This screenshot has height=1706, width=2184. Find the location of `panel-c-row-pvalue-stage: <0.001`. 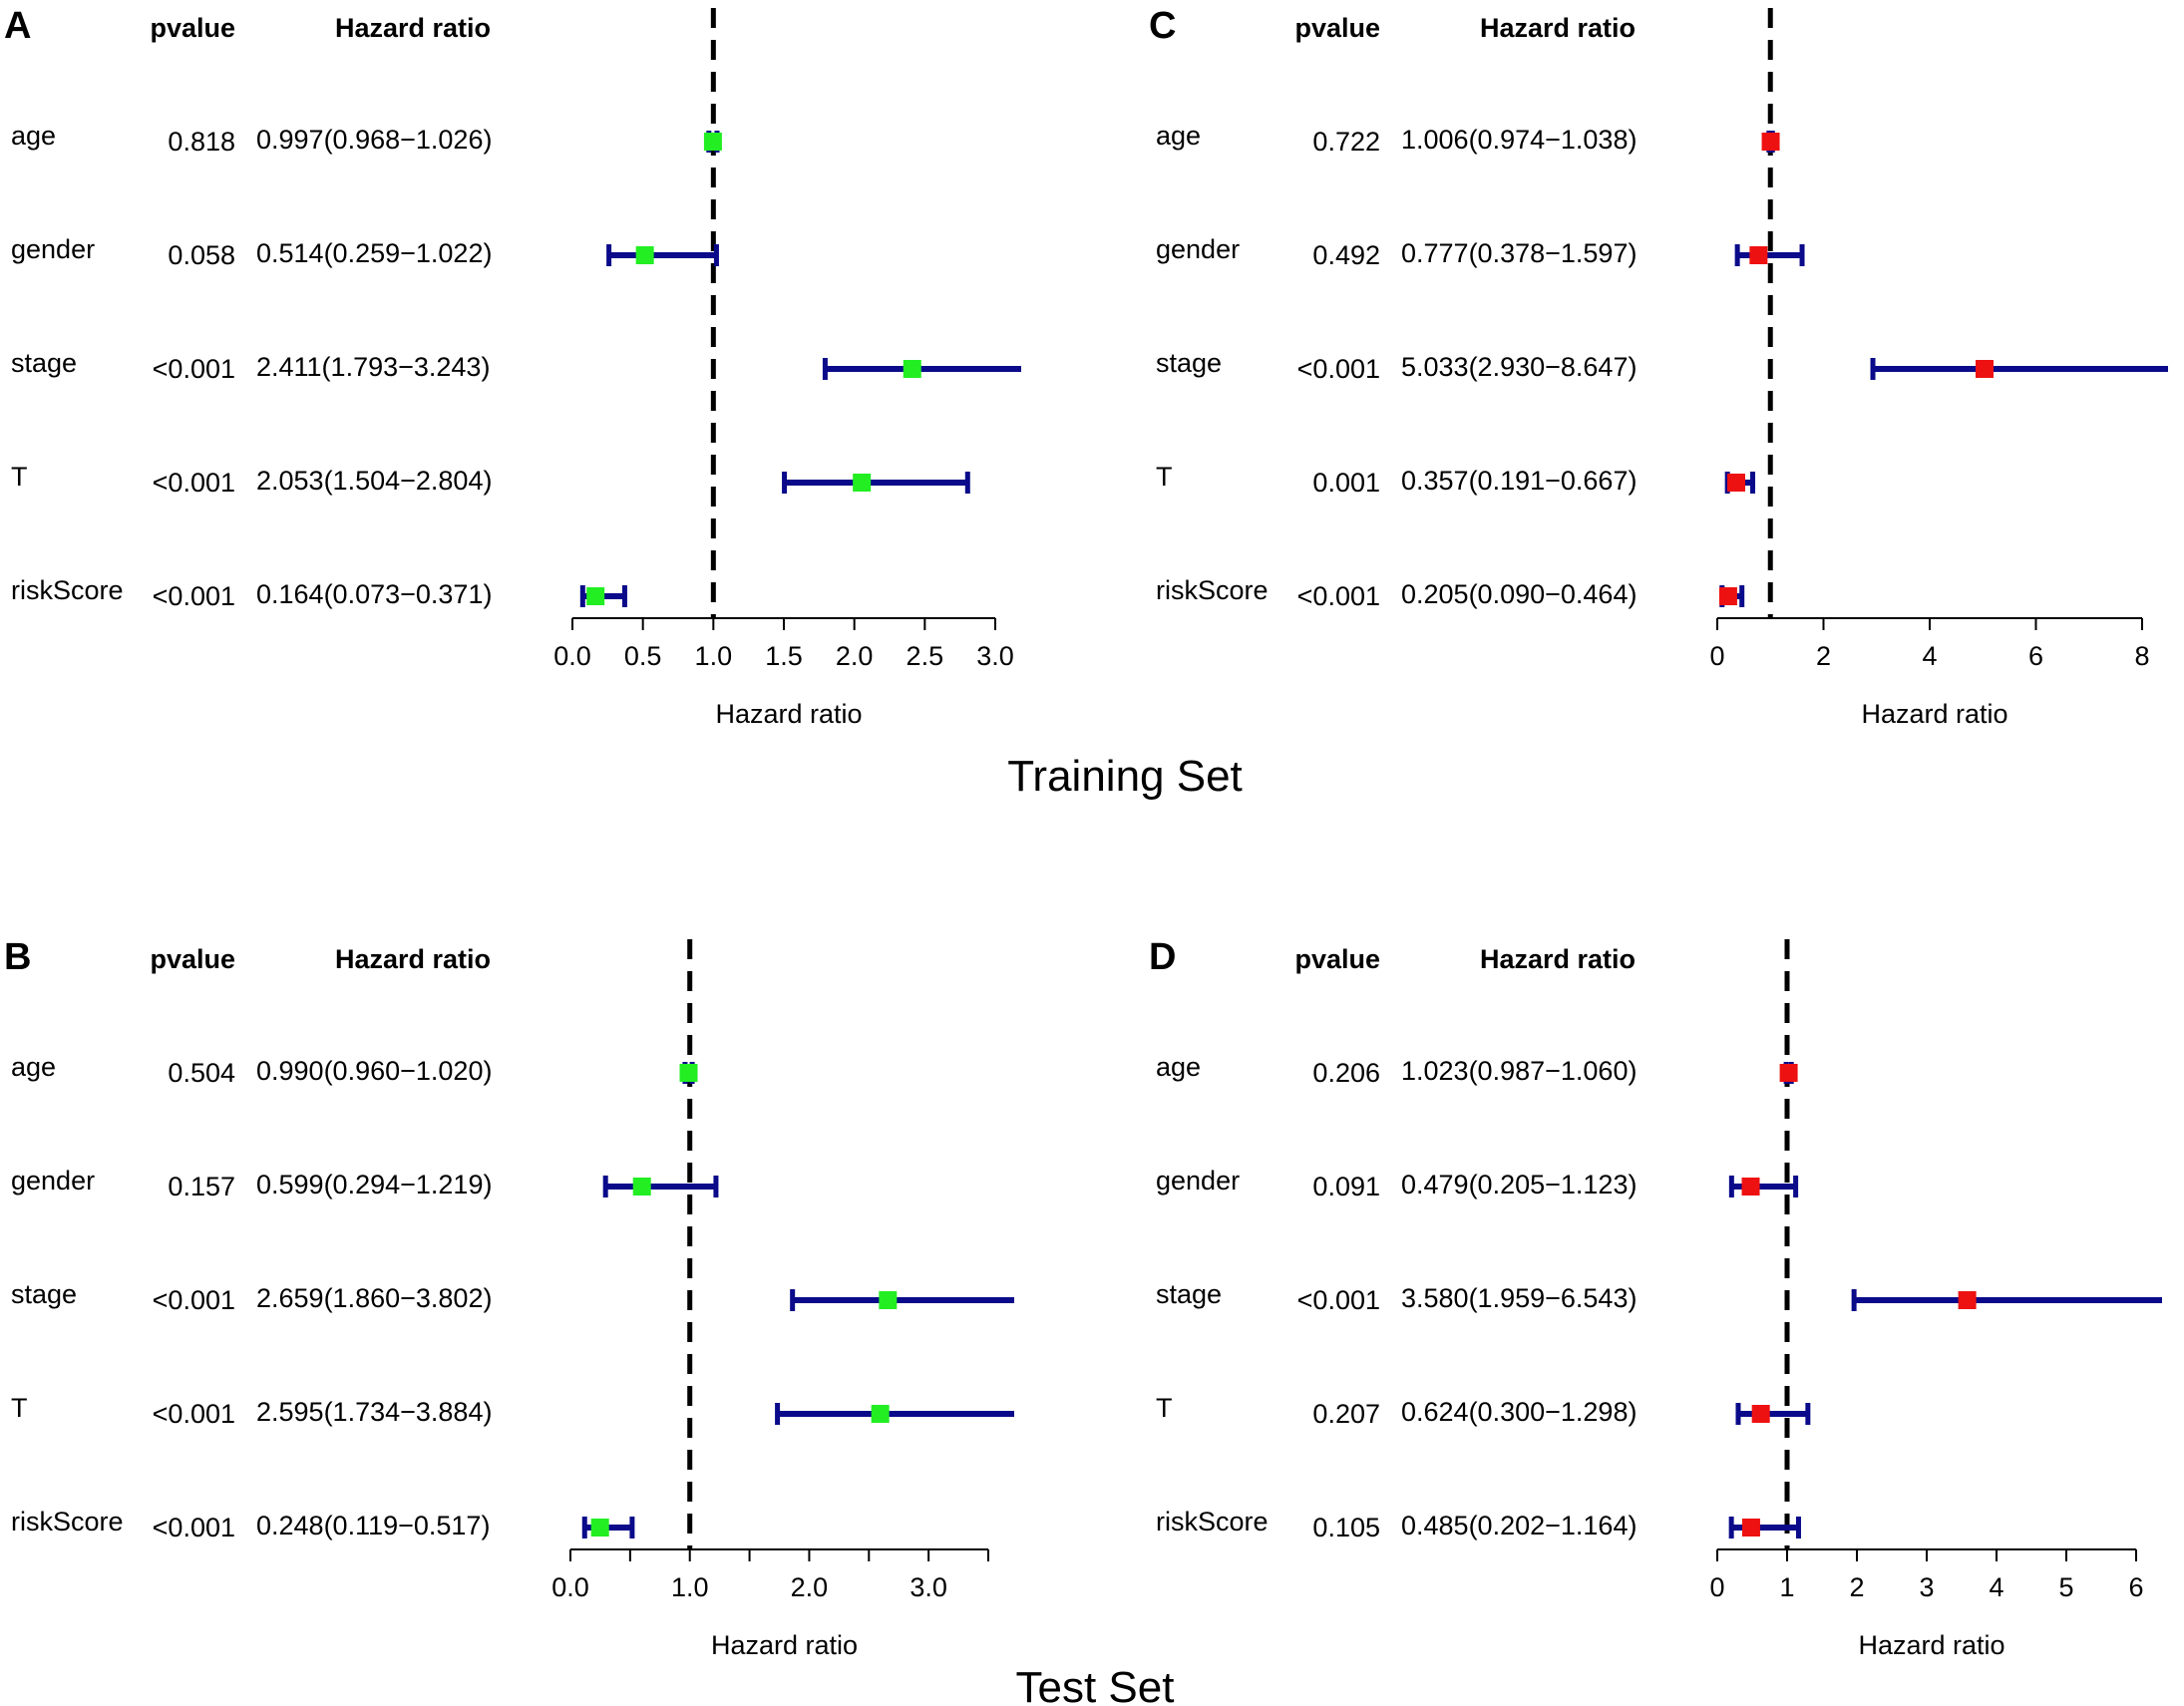

panel-c-row-pvalue-stage: <0.001 is located at coordinates (1338, 369).